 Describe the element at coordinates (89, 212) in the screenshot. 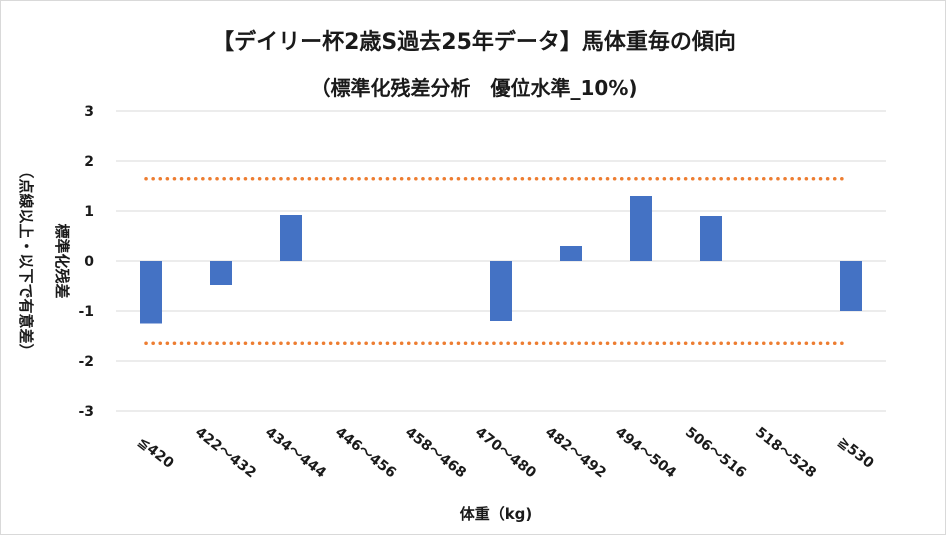

I see `y-tick-label: 1` at that location.